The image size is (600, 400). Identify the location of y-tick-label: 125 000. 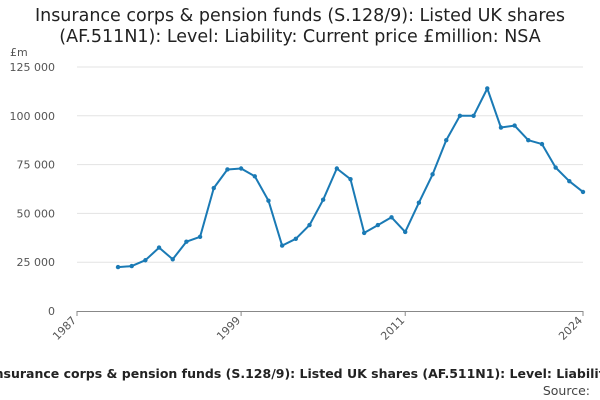
(33, 67).